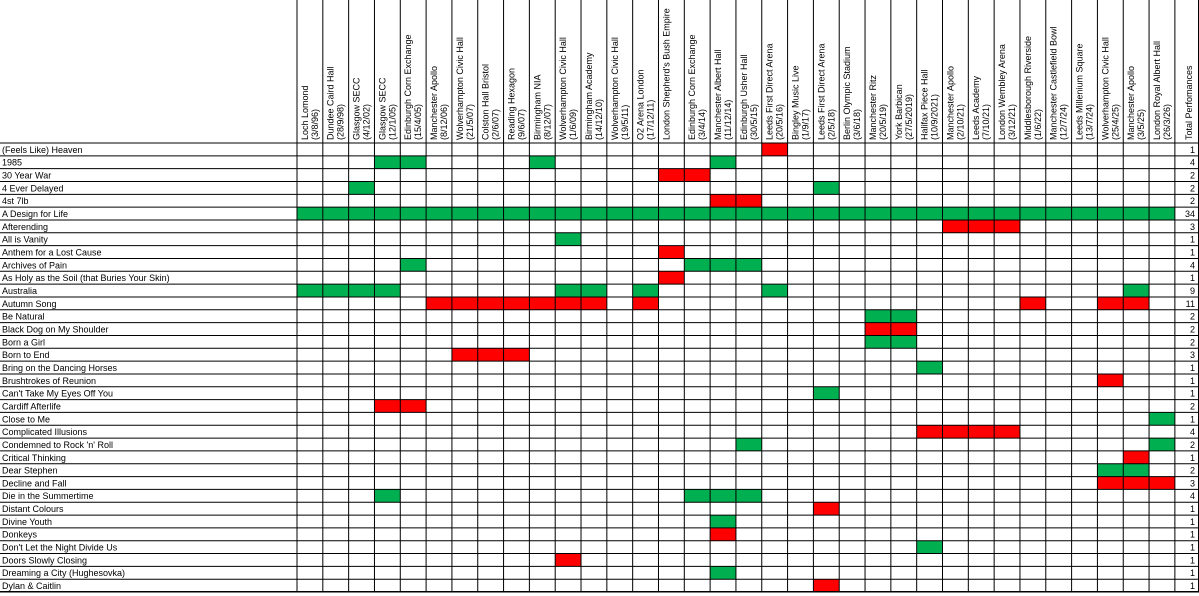 This screenshot has height=596, width=1199. Describe the element at coordinates (744, 97) in the screenshot. I see `venue-name-label: Edinburgh Usher Hall` at that location.